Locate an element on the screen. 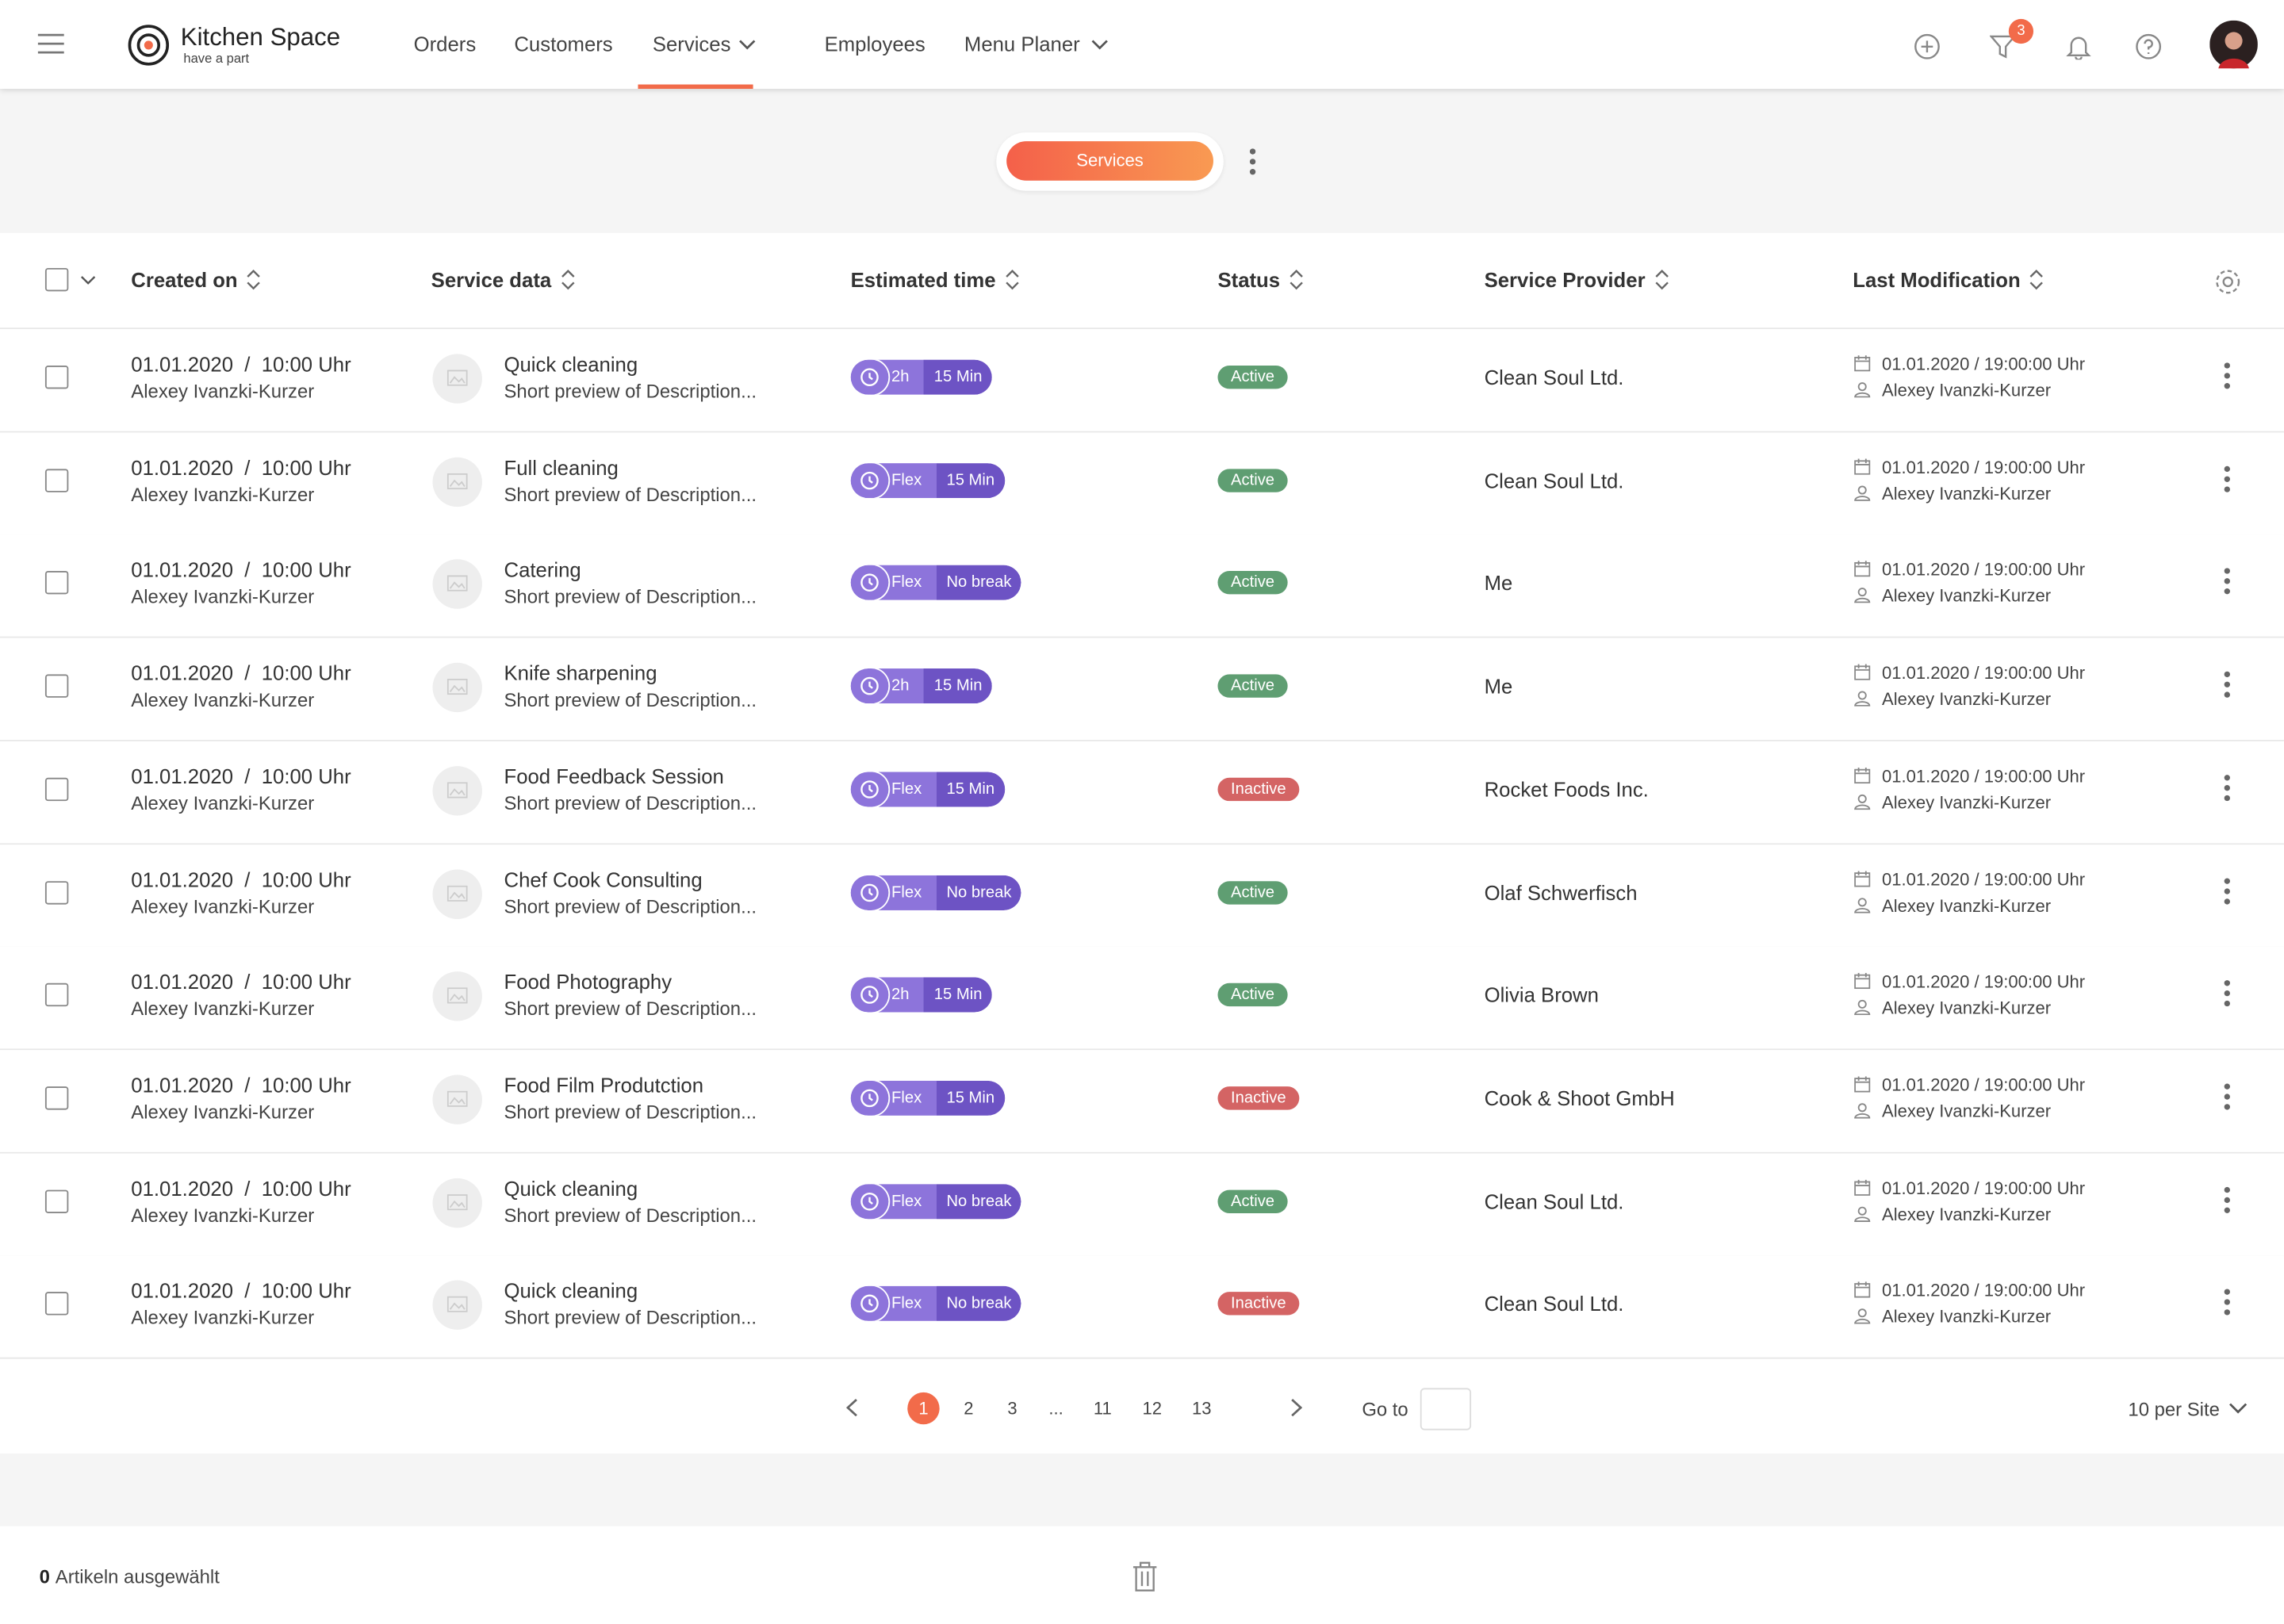  page-number: 1 is located at coordinates (923, 1408).